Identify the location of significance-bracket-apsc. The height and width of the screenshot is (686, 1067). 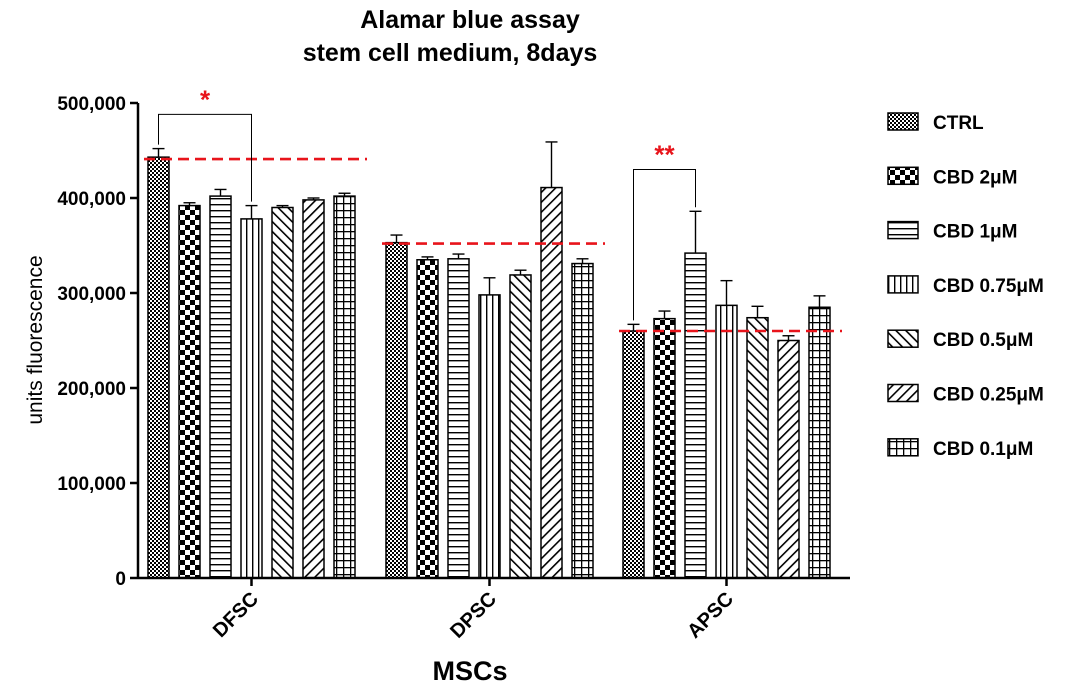
(664, 245).